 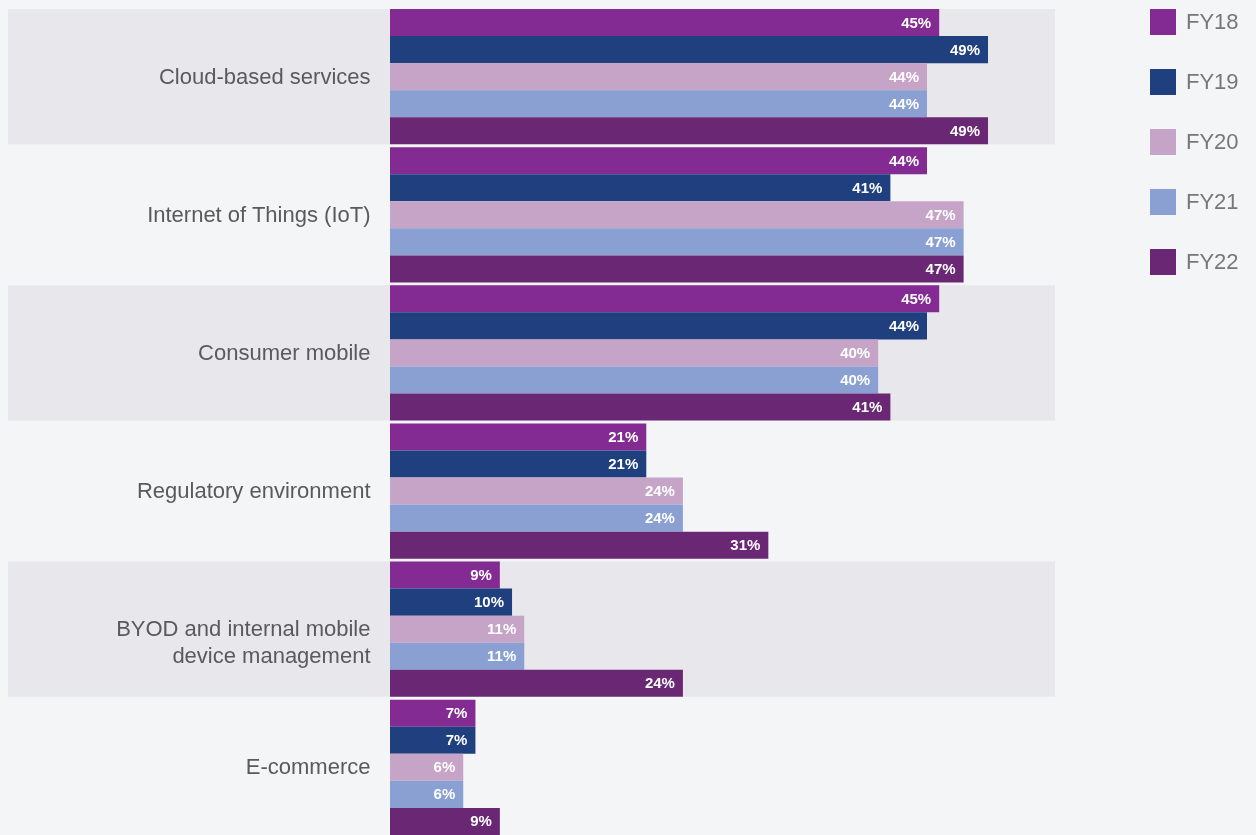 What do you see at coordinates (259, 214) in the screenshot?
I see `y-tick-label: Internet of Things (IoT)` at bounding box center [259, 214].